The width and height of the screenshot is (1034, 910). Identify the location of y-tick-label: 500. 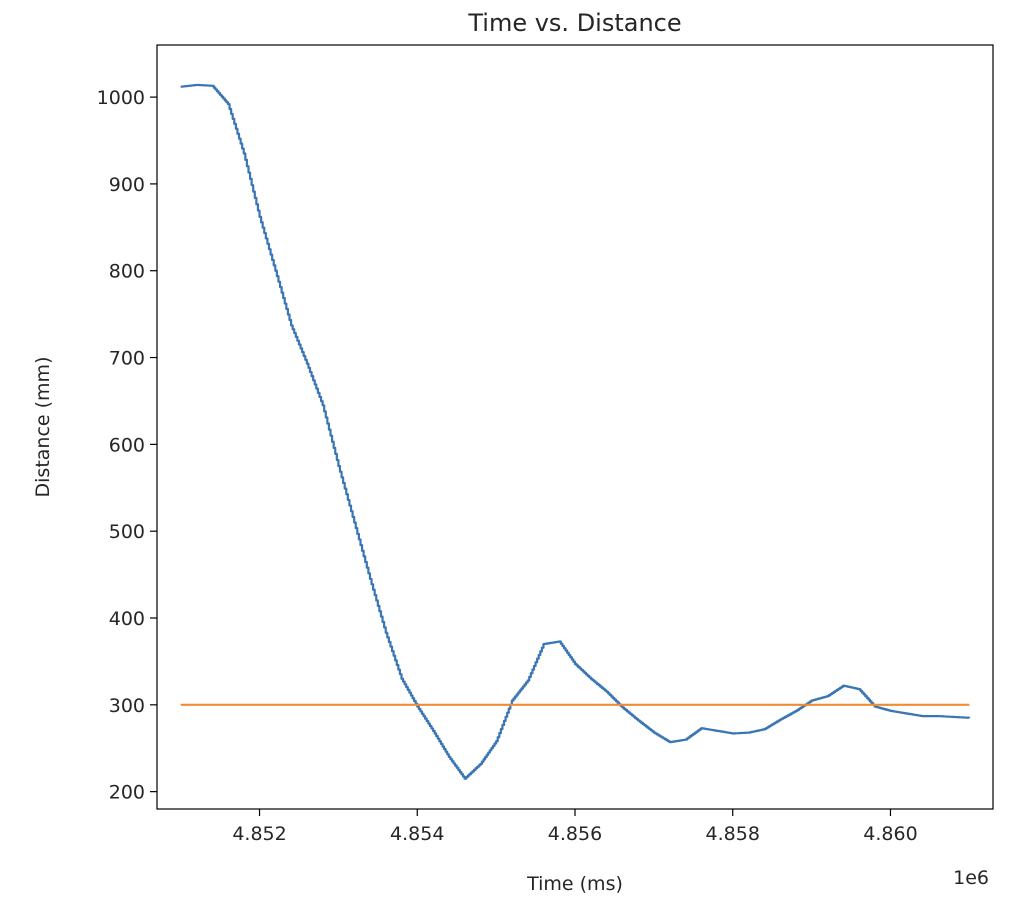
(127, 532).